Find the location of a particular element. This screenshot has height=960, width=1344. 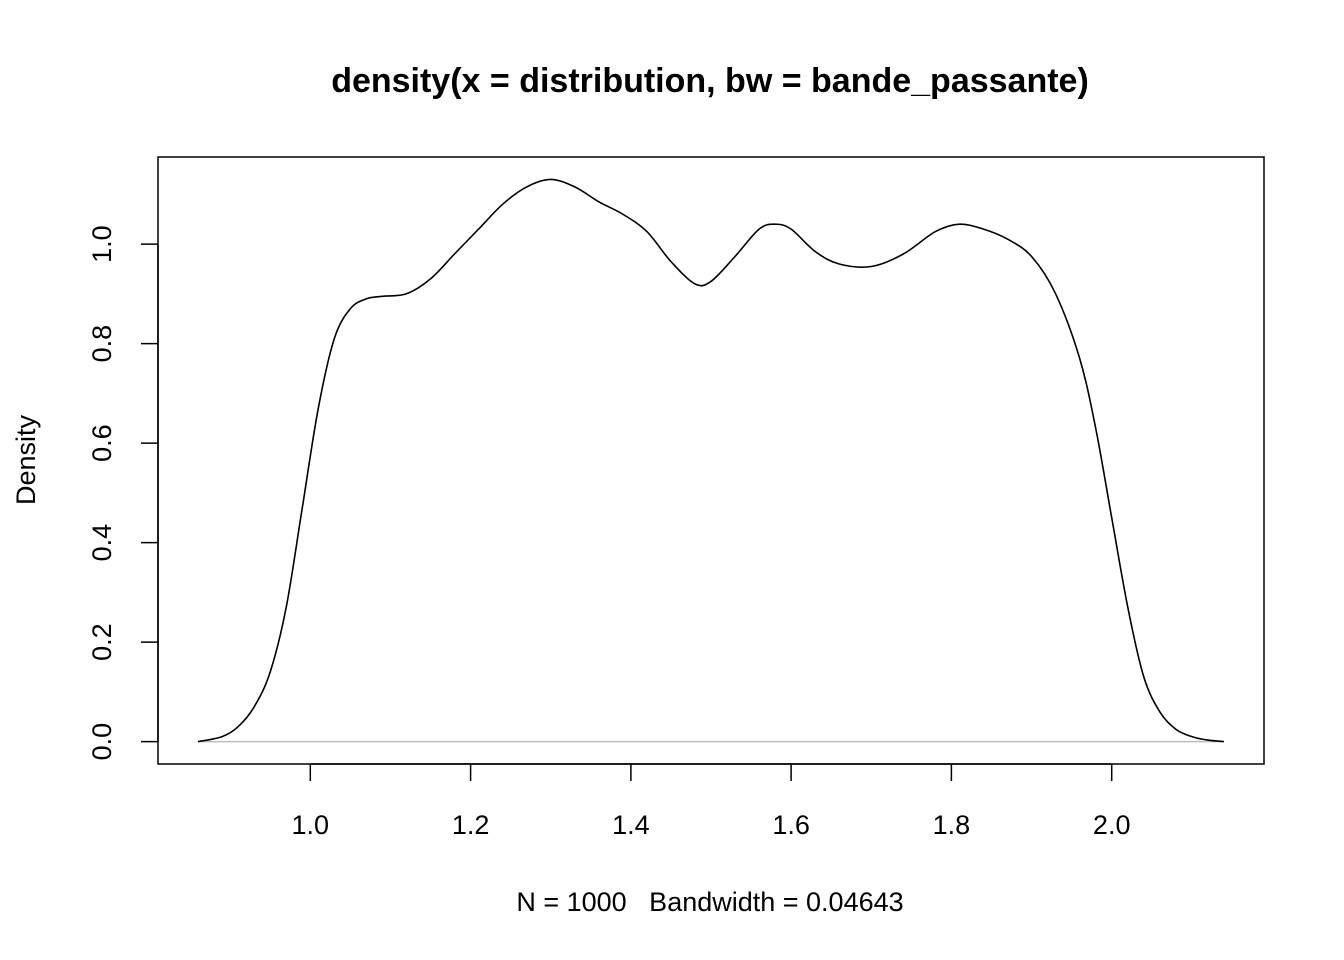

y-tick-label: 1.0 is located at coordinates (102, 244).